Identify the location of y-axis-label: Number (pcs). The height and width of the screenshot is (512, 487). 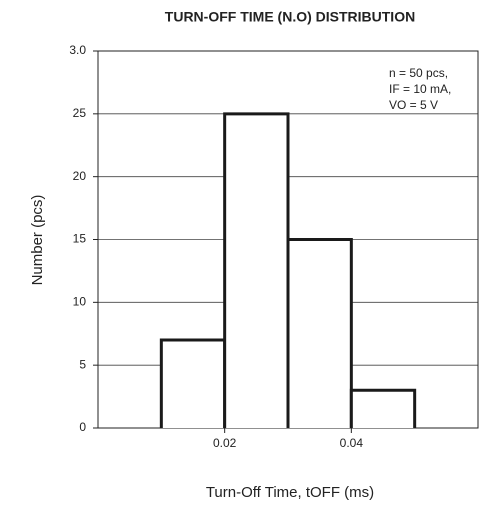
(37, 240).